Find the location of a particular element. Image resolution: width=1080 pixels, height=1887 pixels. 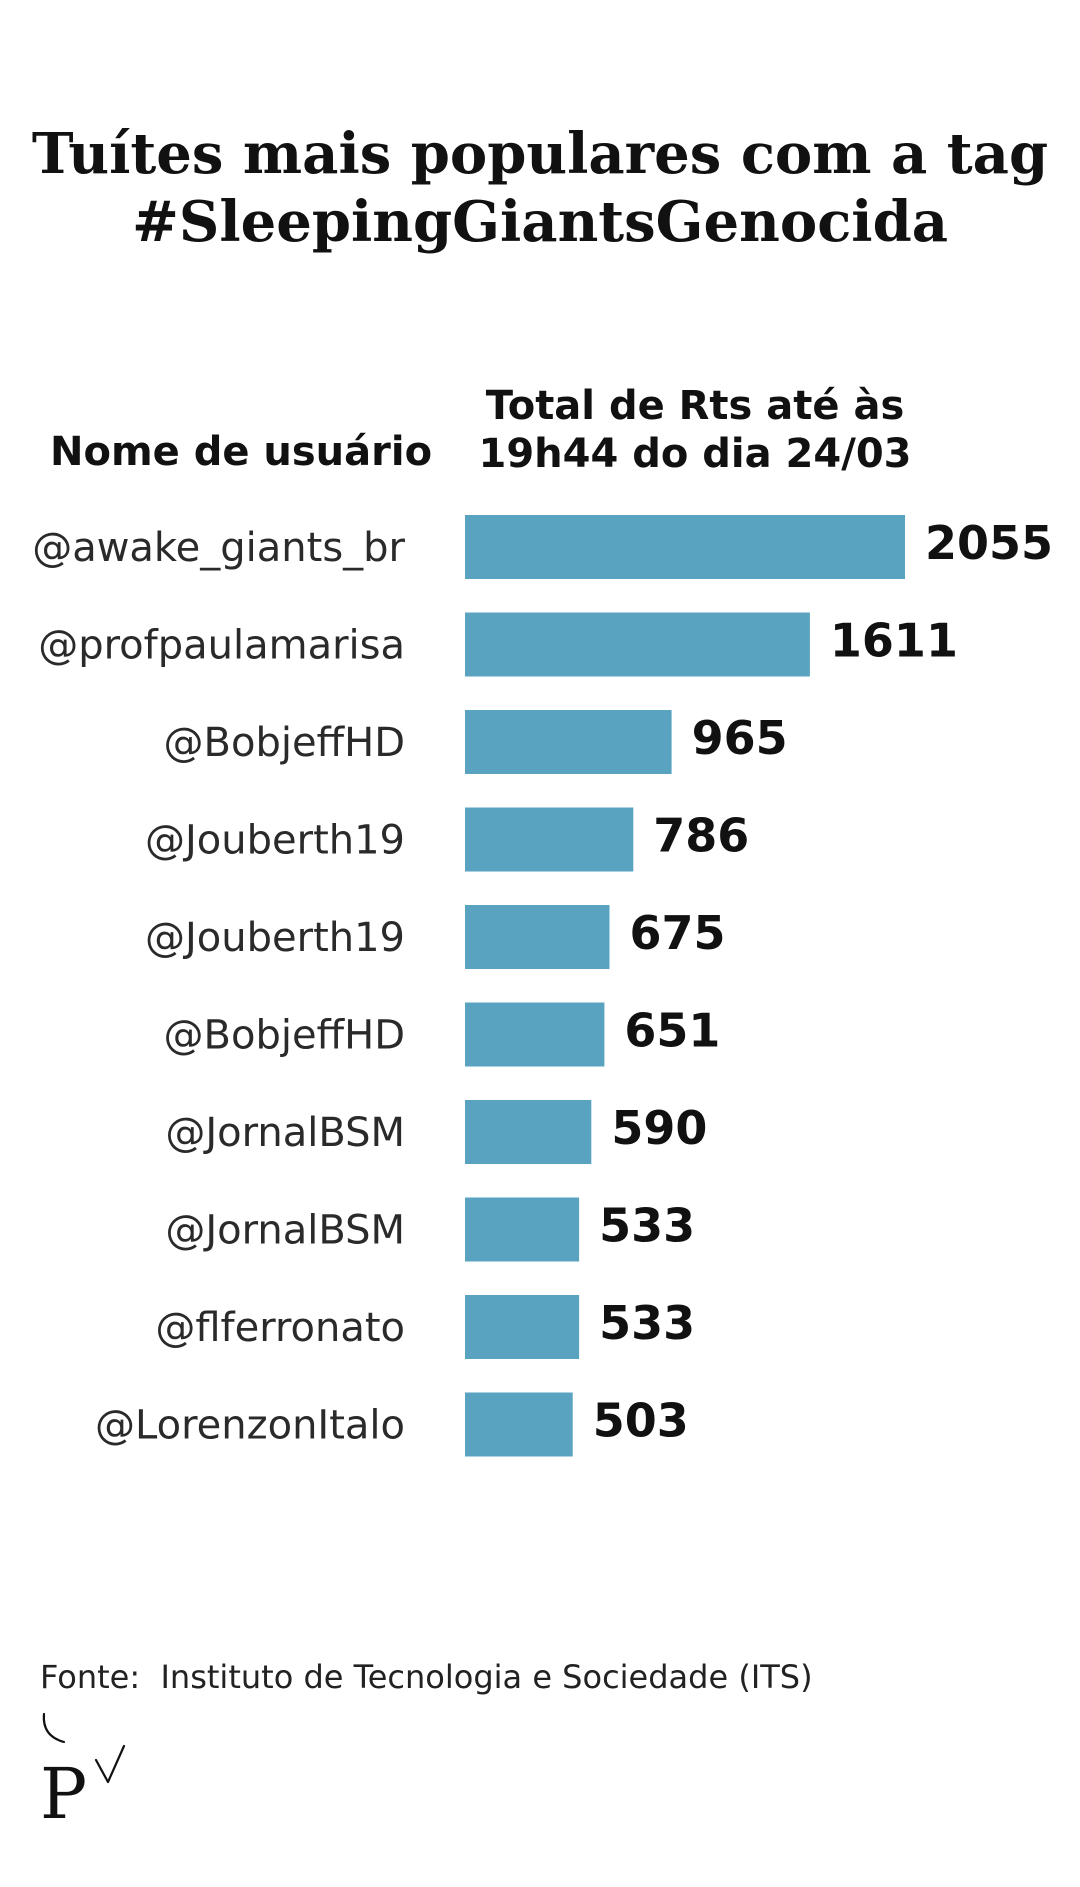

value-column-header-line-1: Total de Rts até às is located at coordinates (695, 406).